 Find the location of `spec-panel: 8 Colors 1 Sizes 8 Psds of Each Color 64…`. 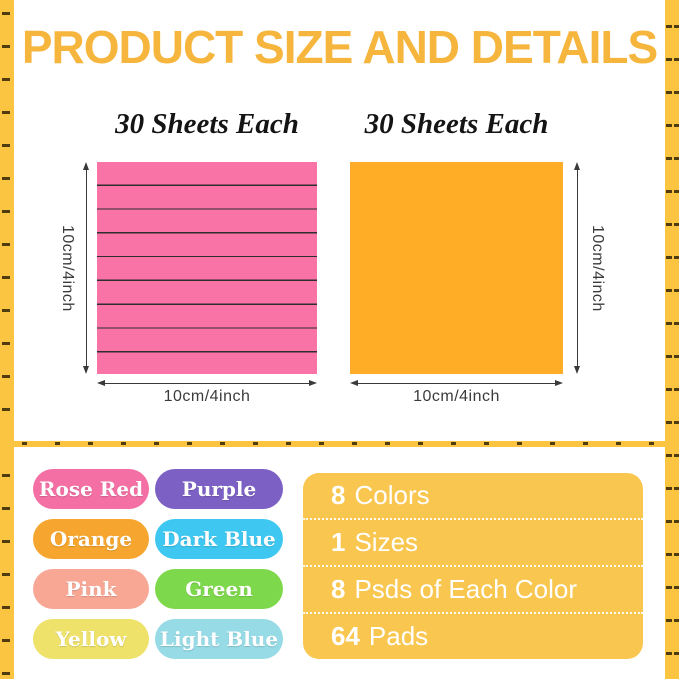

spec-panel: 8 Colors 1 Sizes 8 Psds of Each Color 64… is located at coordinates (473, 566).